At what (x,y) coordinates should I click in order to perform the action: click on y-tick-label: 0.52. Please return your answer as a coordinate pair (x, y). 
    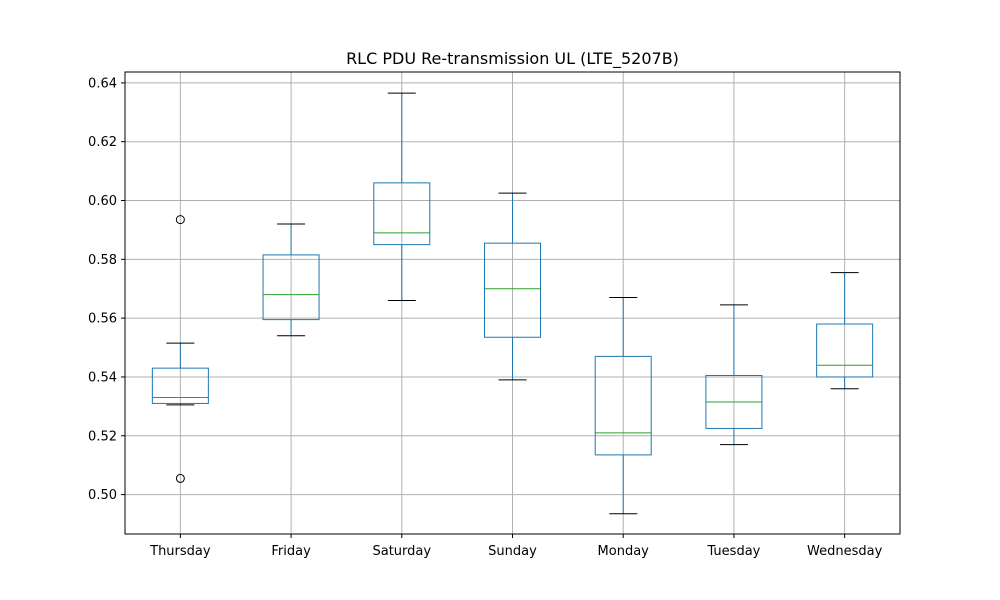
    Looking at the image, I should click on (102, 436).